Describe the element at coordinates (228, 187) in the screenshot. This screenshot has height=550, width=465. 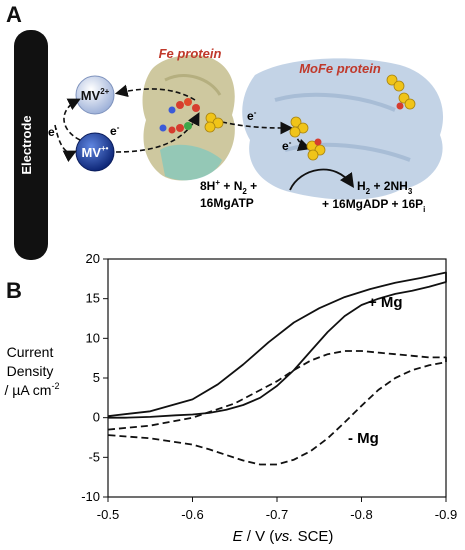
I see `reactant-line-1: 8H+ + N2 +` at that location.